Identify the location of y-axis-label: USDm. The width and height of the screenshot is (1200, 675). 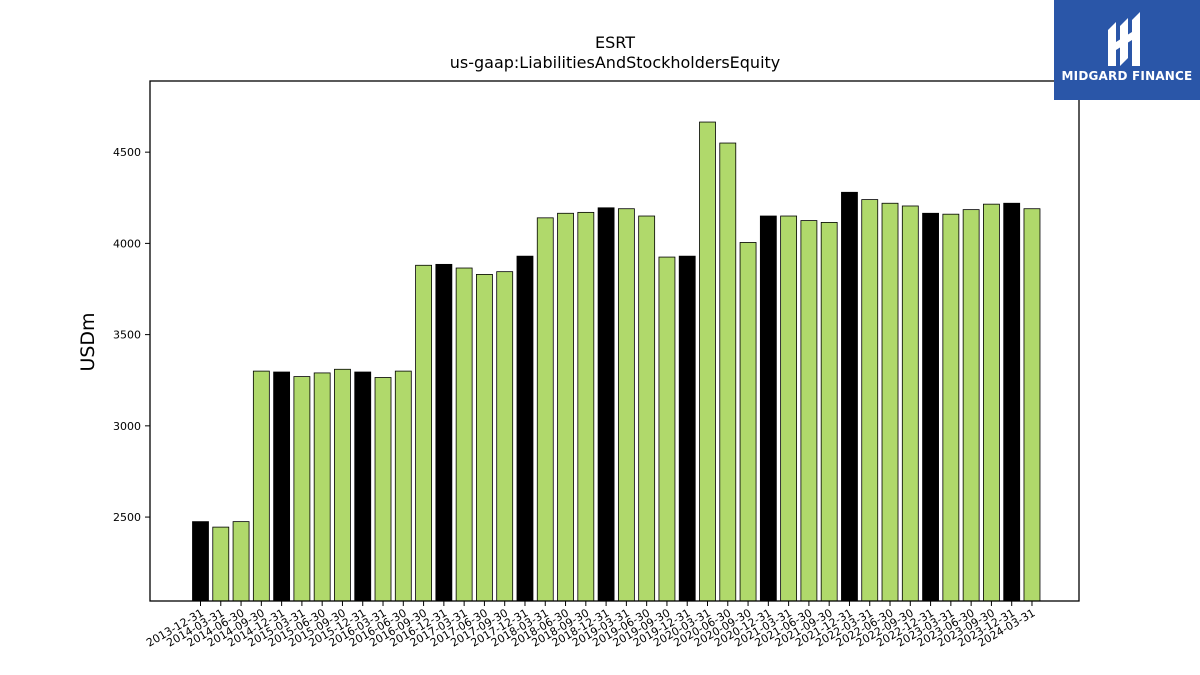
(88, 341).